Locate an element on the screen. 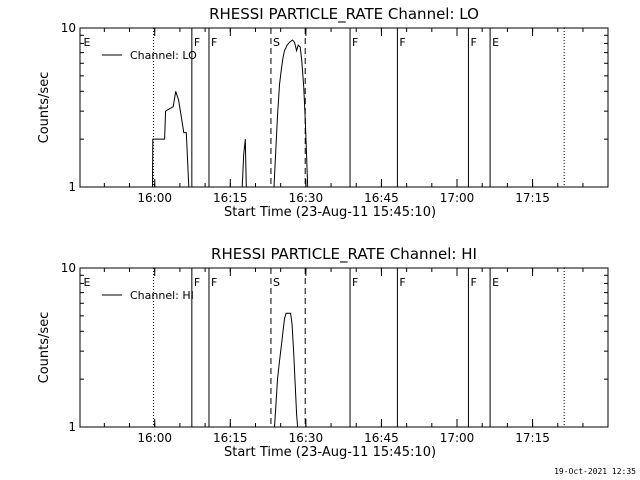 This screenshot has width=640, height=480. panel-1-flag-label-3: F is located at coordinates (214, 42).